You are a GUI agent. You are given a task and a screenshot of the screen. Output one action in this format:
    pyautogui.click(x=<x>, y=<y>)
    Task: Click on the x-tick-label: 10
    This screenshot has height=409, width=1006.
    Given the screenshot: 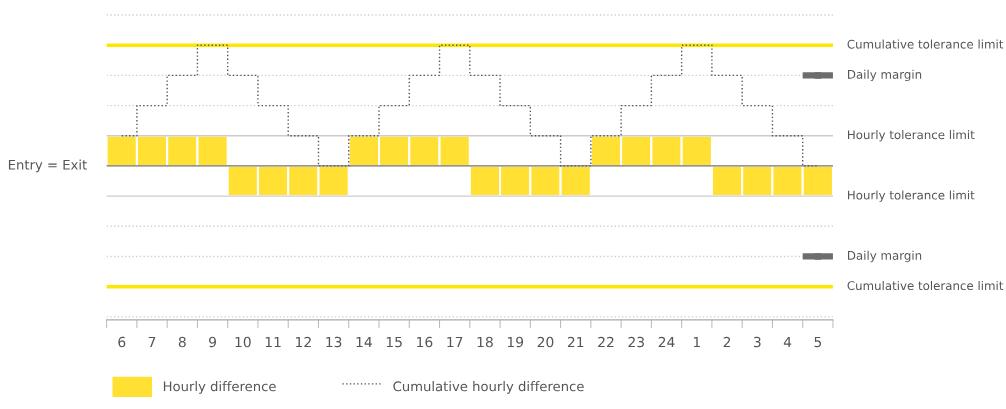 What is the action you would take?
    pyautogui.click(x=243, y=342)
    